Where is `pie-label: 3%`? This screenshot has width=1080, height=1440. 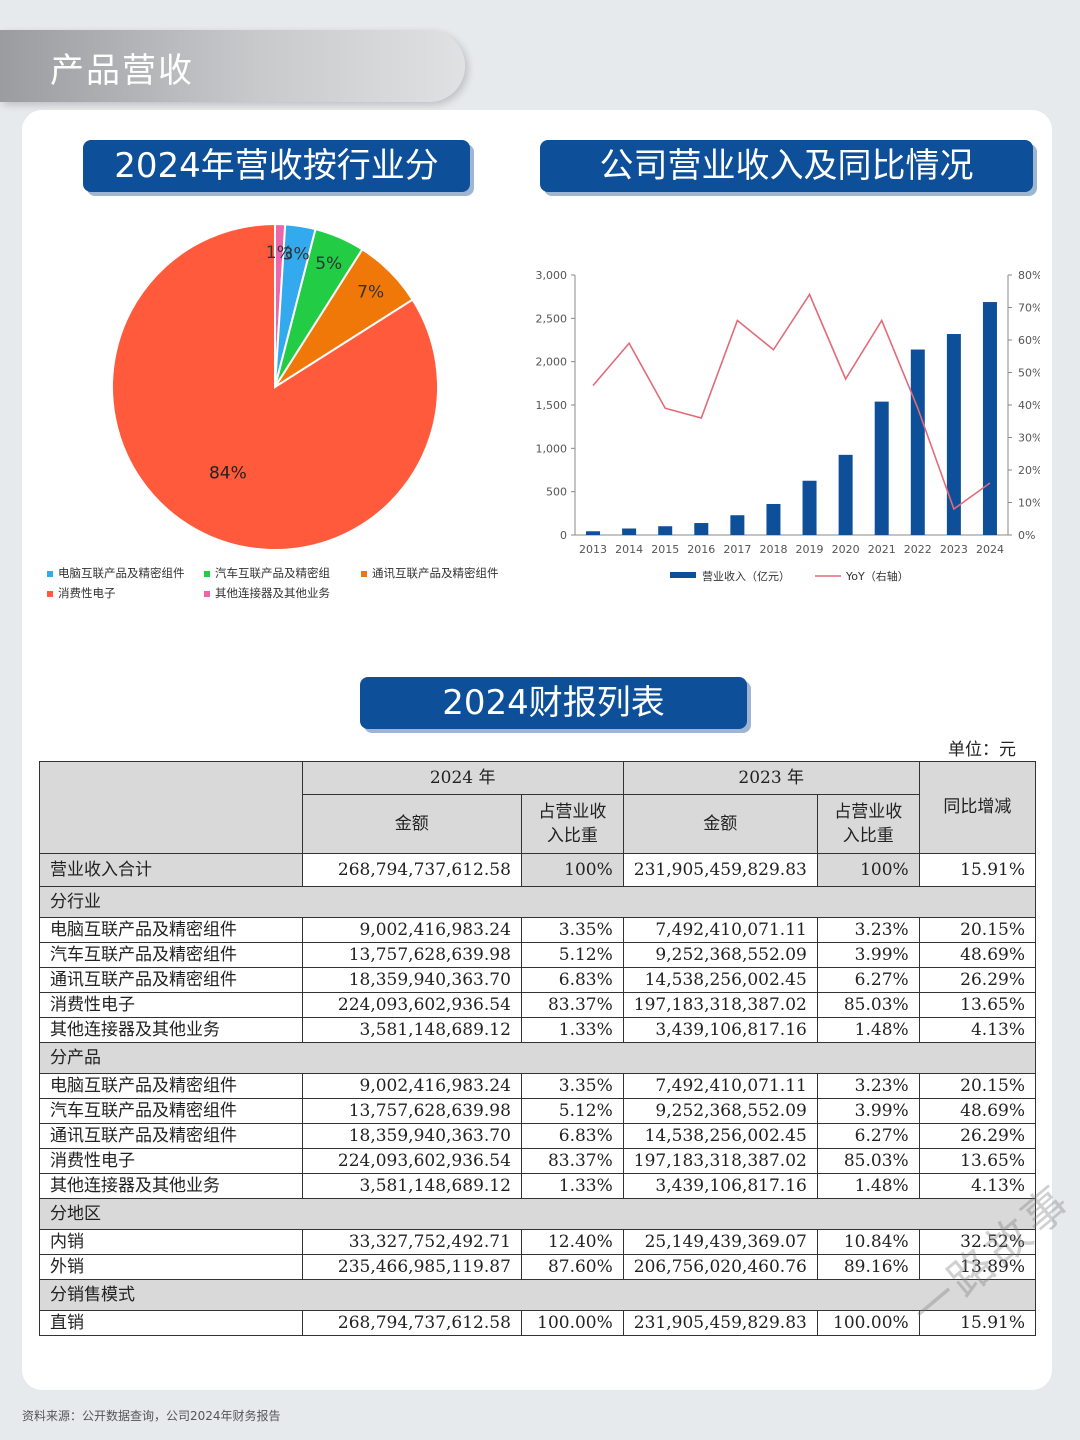 pie-label: 3% is located at coordinates (296, 254).